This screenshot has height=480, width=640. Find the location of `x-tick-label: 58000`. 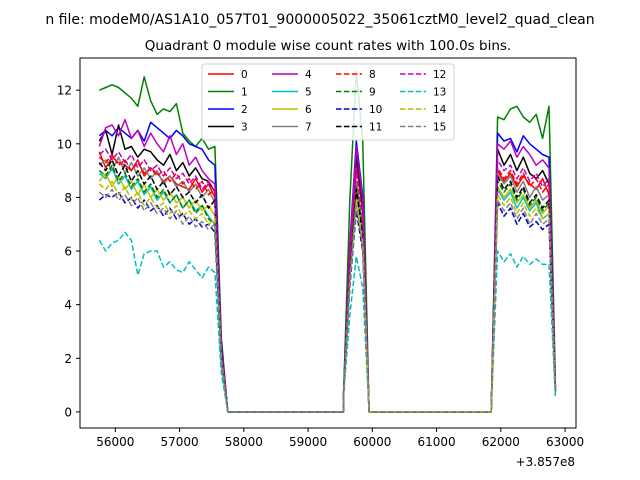

x-tick-label: 58000 is located at coordinates (244, 442).